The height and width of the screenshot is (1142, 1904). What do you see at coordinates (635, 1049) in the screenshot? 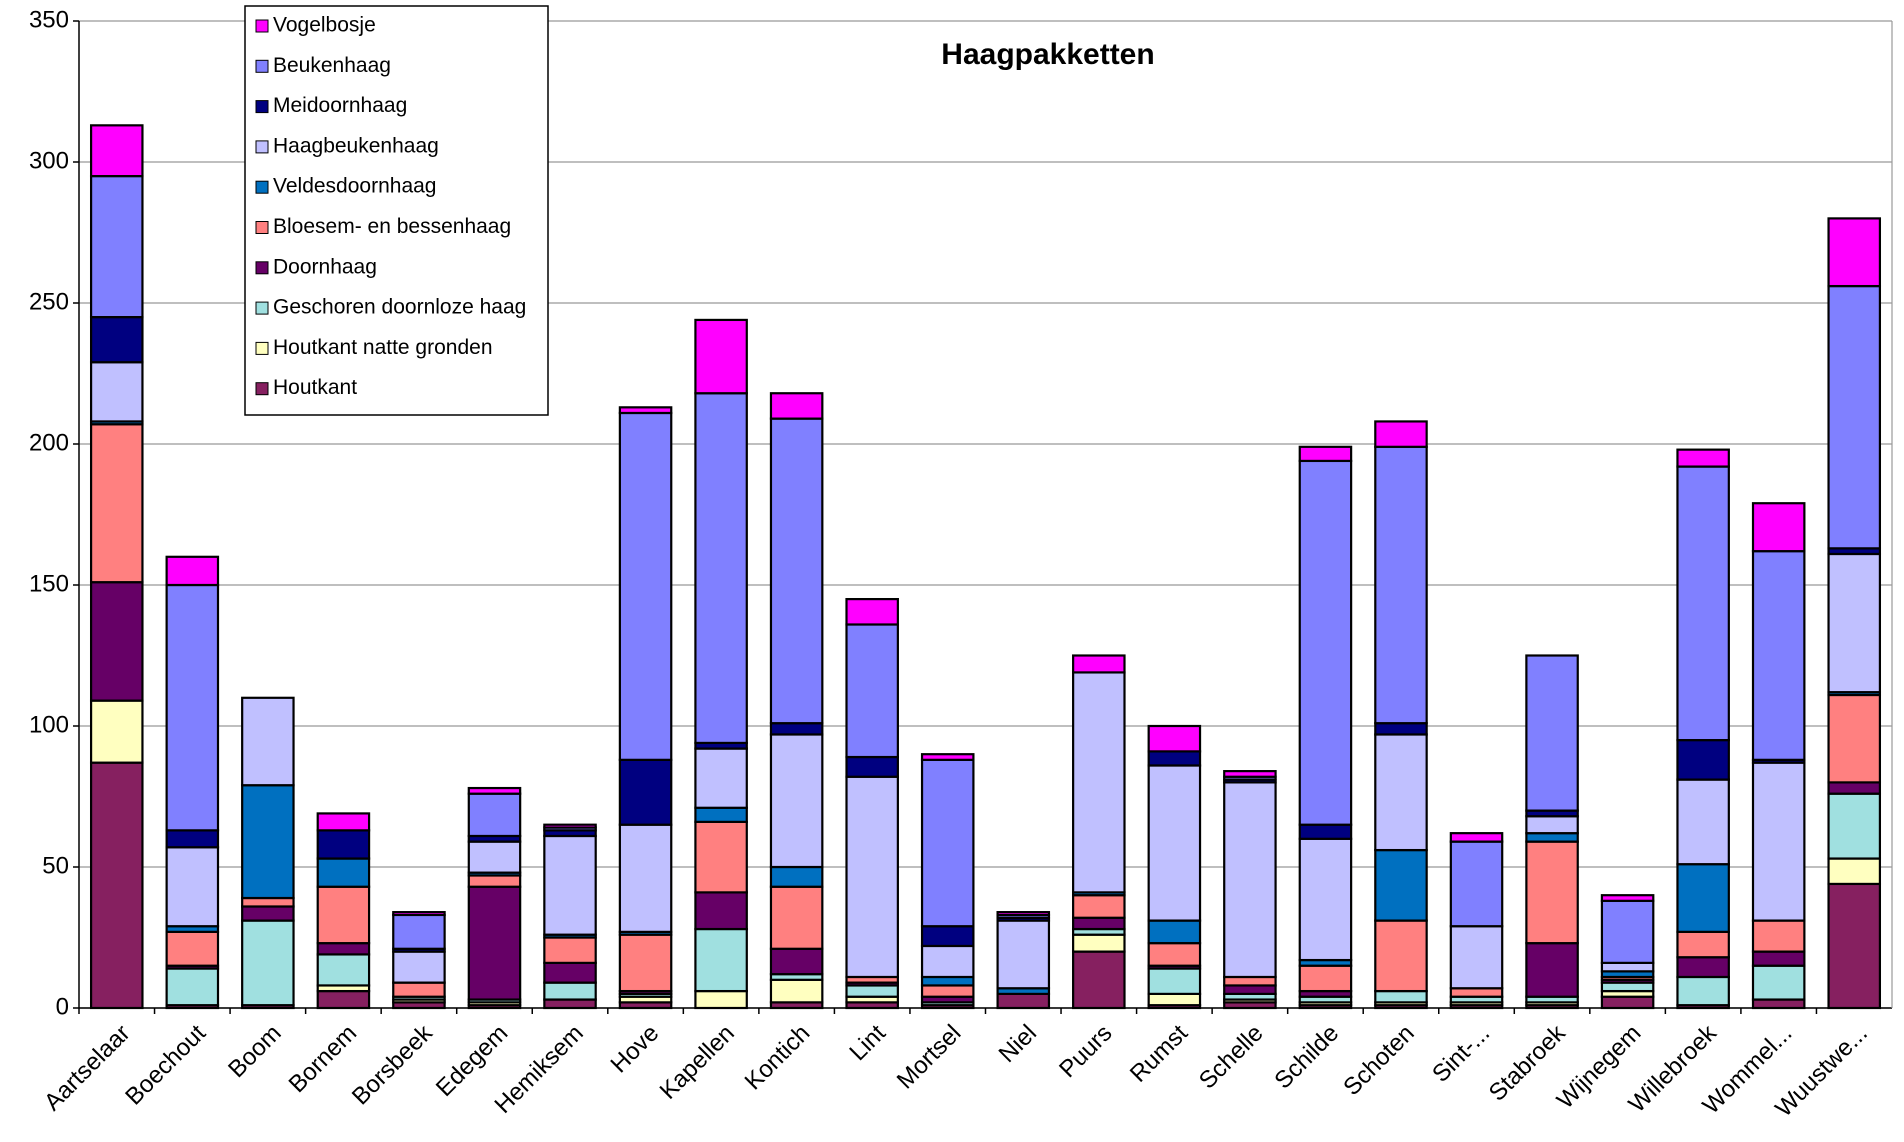
I see `x-tick-label: Hove` at bounding box center [635, 1049].